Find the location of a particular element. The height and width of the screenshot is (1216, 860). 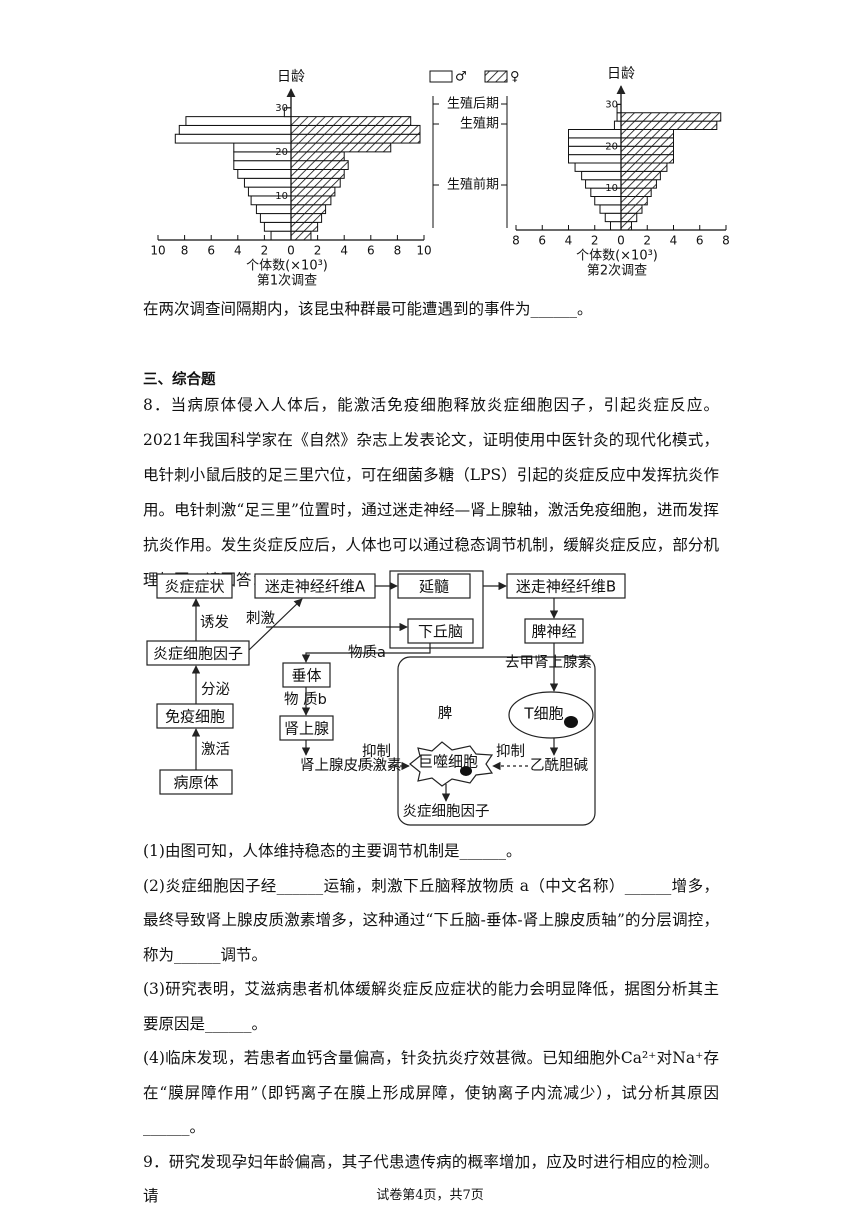

node: 下丘脑 is located at coordinates (440, 631).